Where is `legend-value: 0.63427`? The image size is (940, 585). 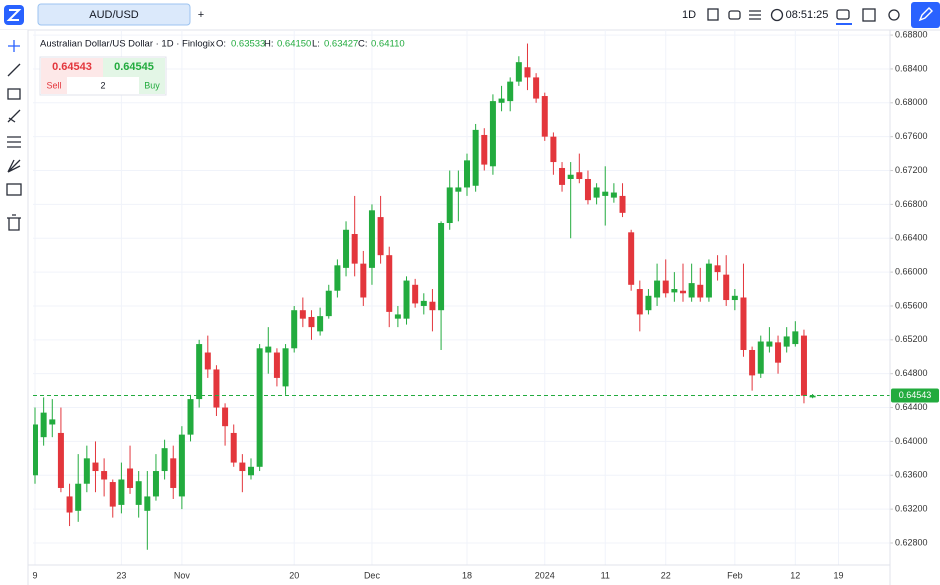 legend-value: 0.63427 is located at coordinates (341, 44).